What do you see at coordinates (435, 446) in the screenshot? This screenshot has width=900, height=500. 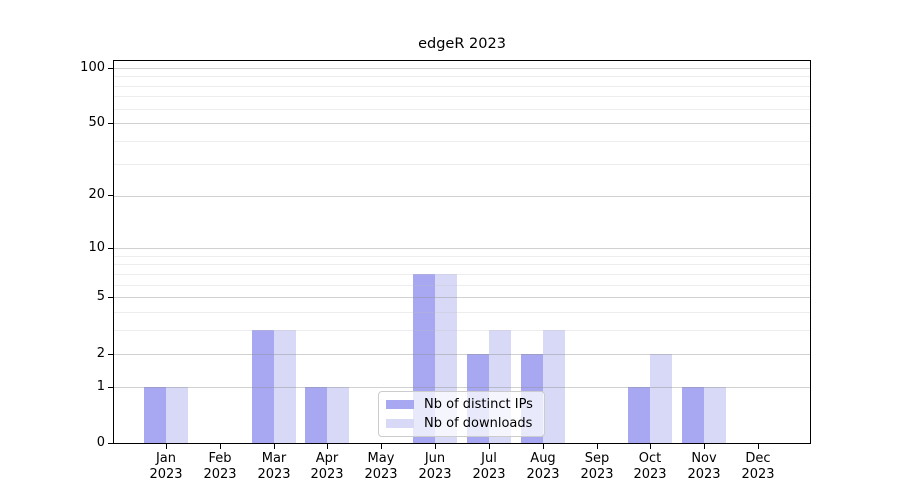 I see `x-tick-mark-jun` at bounding box center [435, 446].